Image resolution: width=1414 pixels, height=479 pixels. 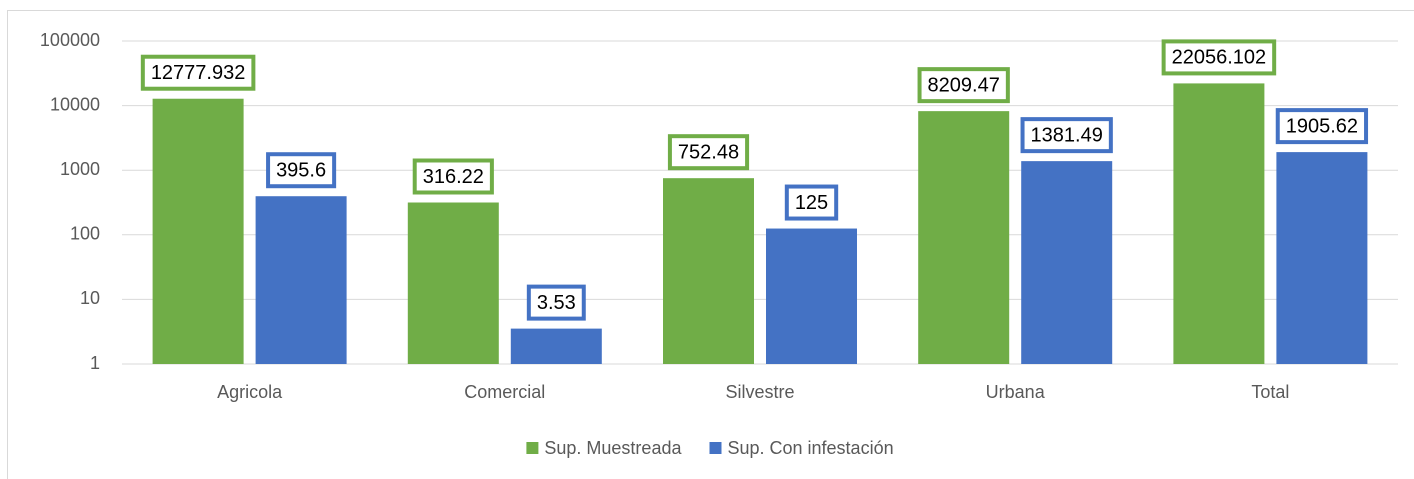 I want to click on value-label: 12777.932, so click(x=198, y=73).